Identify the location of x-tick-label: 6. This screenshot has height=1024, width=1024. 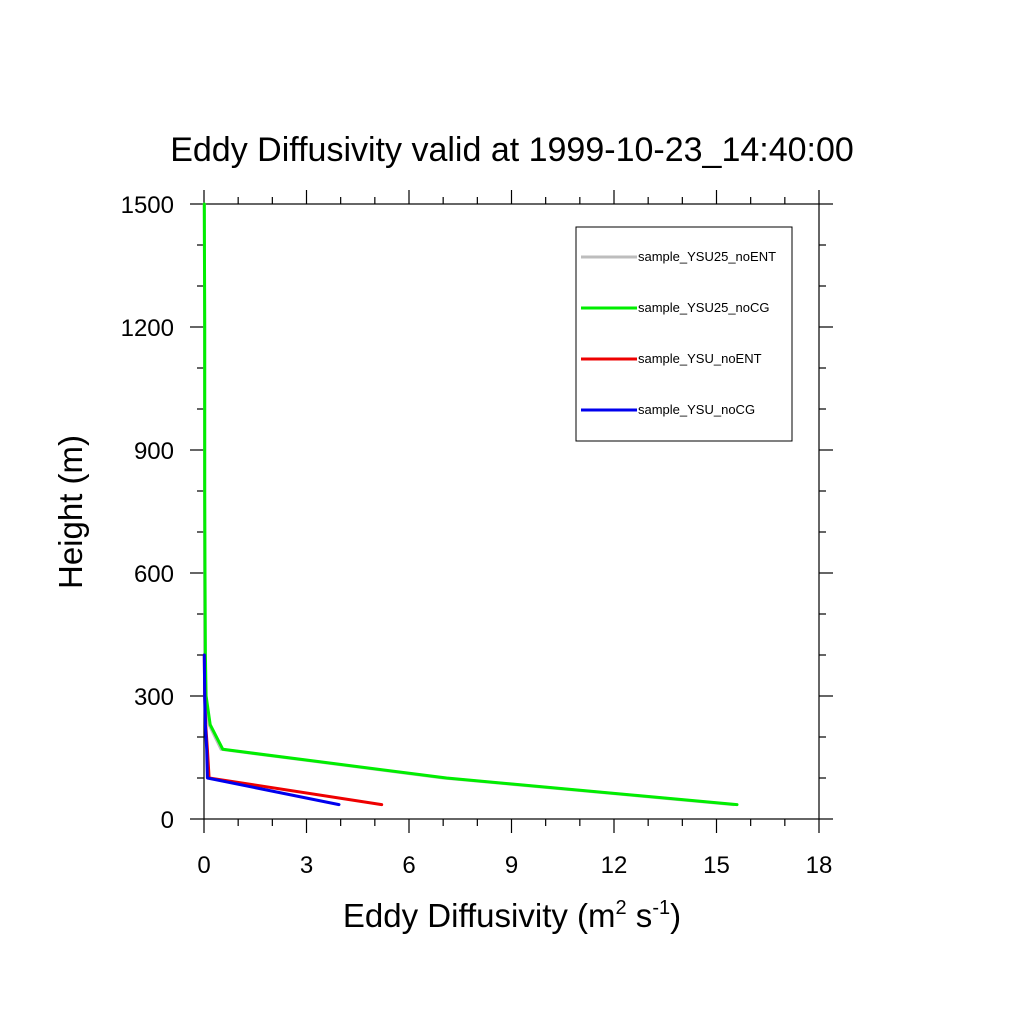
(408, 865).